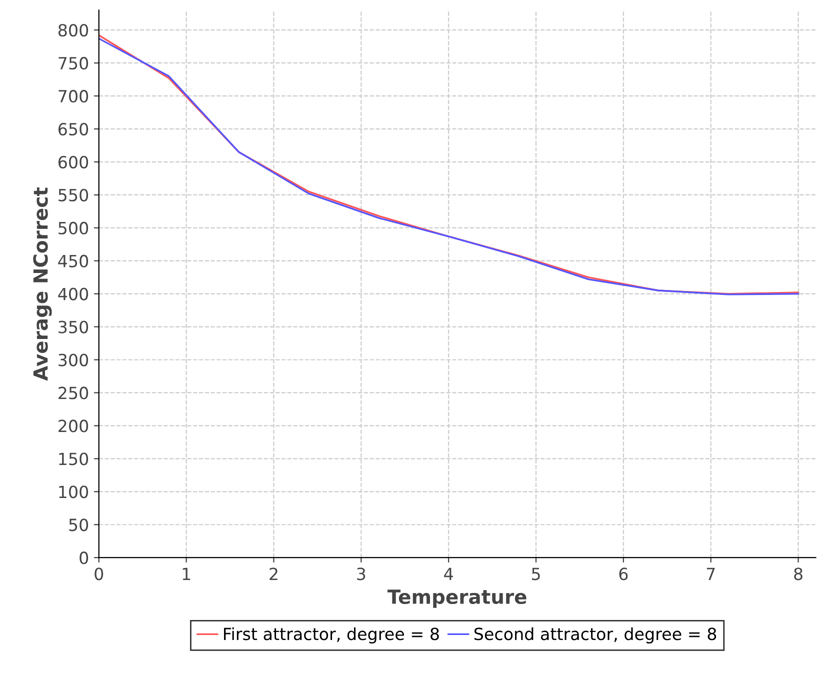 Image resolution: width=824 pixels, height=680 pixels. I want to click on y-tick-label: 650, so click(73, 129).